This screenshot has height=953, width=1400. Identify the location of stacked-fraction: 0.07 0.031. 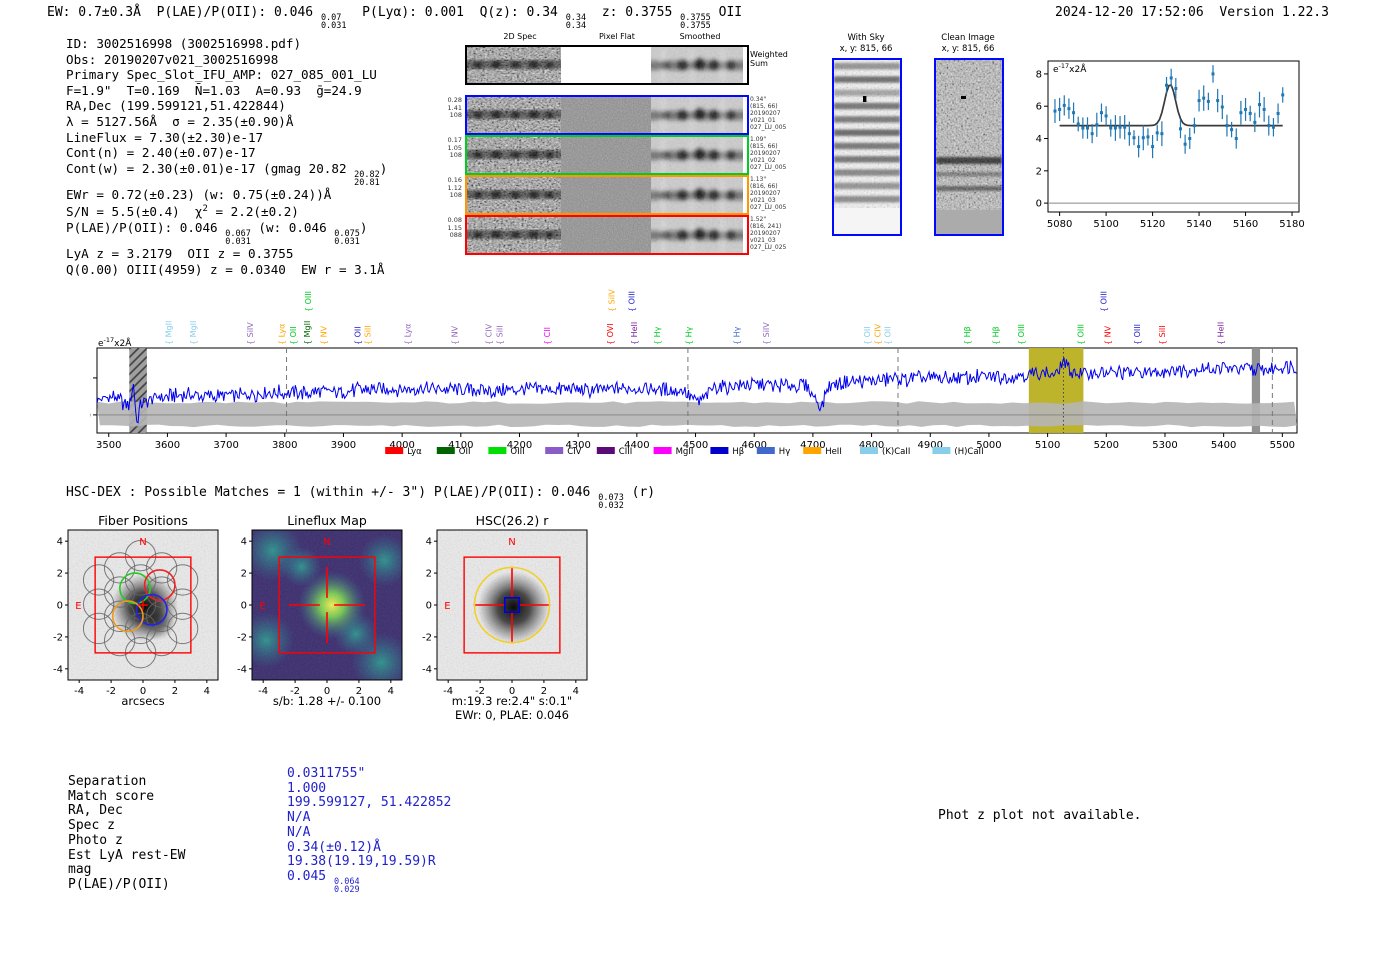
(333, 22).